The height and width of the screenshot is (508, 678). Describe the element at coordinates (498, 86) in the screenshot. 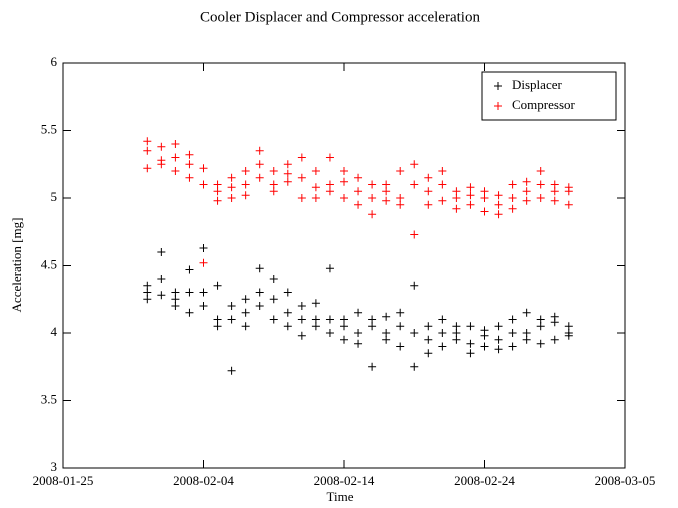

I see `legend-marker` at that location.